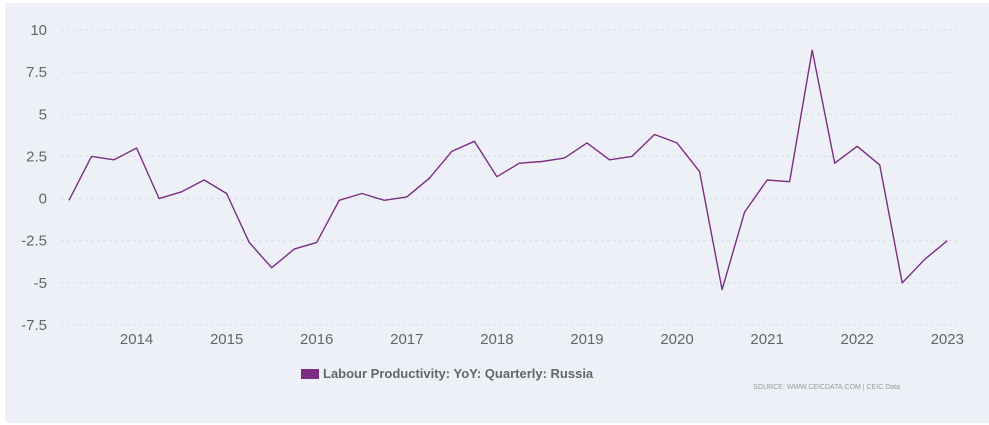 This screenshot has height=425, width=989. I want to click on x-tick-label: 2015, so click(226, 339).